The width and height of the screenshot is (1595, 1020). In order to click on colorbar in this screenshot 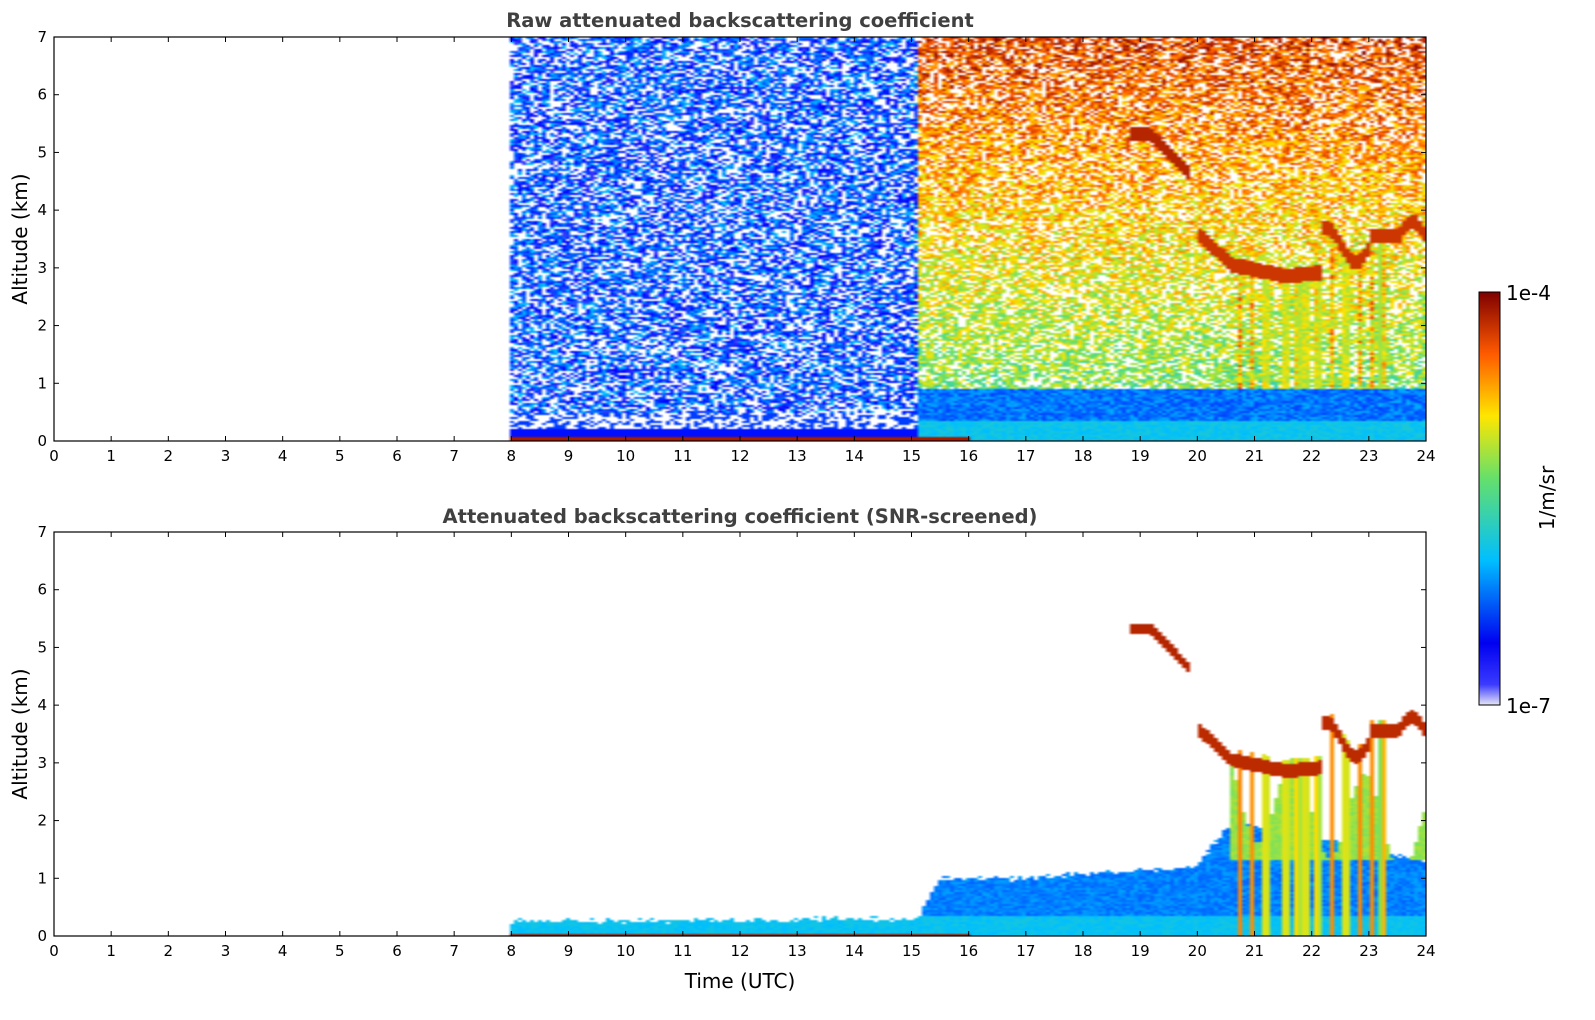, I will do `click(1489, 498)`.